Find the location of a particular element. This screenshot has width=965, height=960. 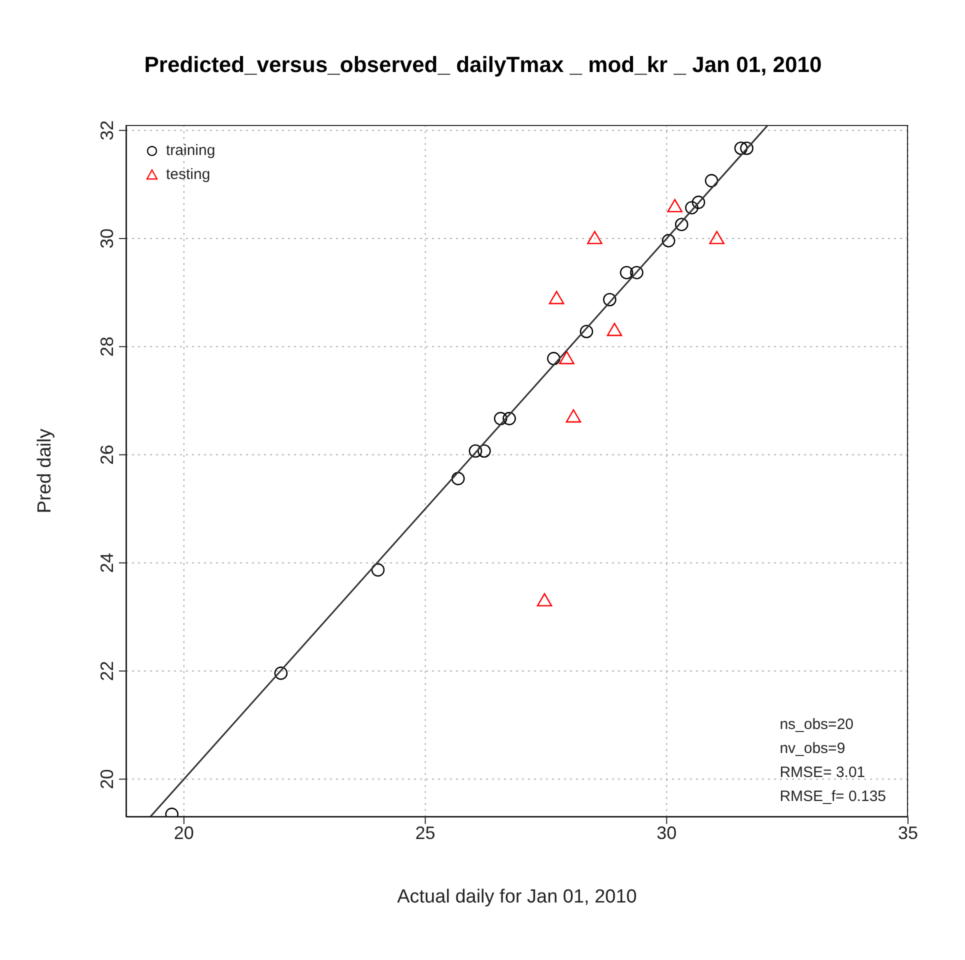

x-tick-label: 30 is located at coordinates (666, 832).